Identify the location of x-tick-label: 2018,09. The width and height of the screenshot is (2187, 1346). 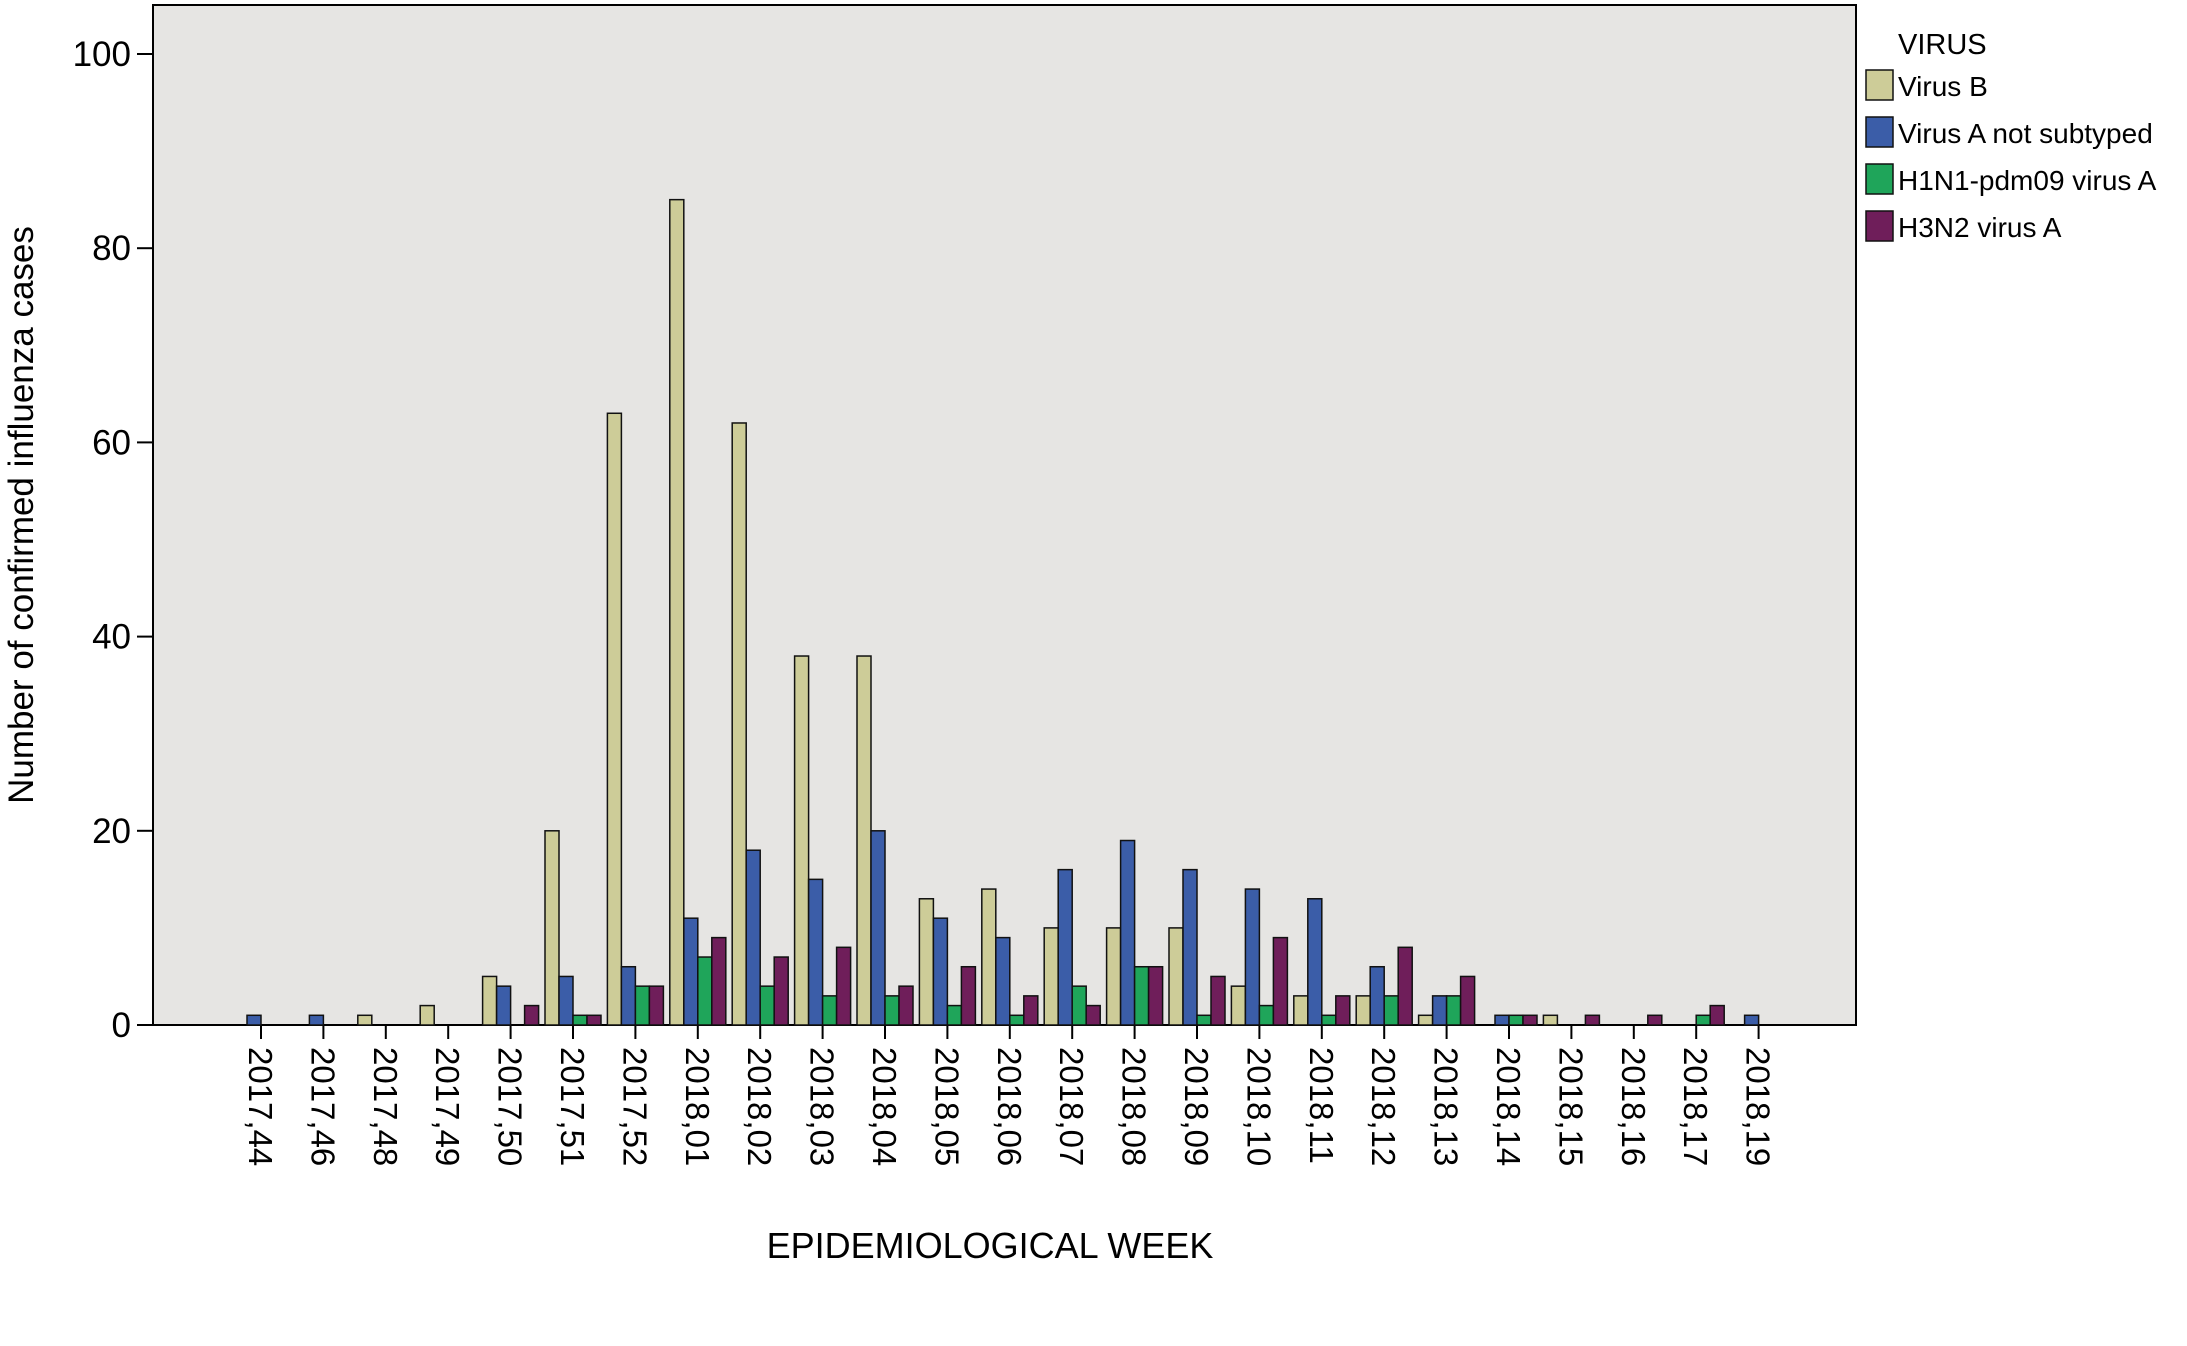
(1196, 1106).